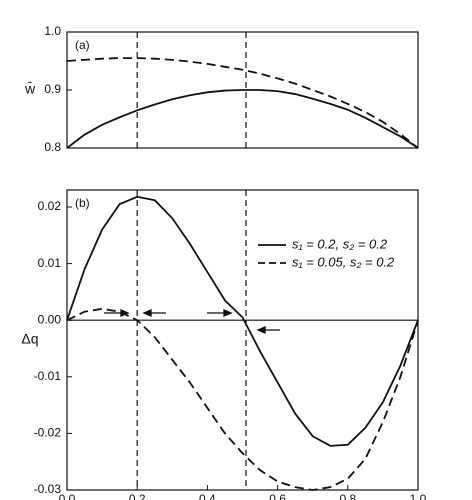 Image resolution: width=472 pixels, height=500 pixels. I want to click on x-tick-label: 0.2, so click(137, 496).